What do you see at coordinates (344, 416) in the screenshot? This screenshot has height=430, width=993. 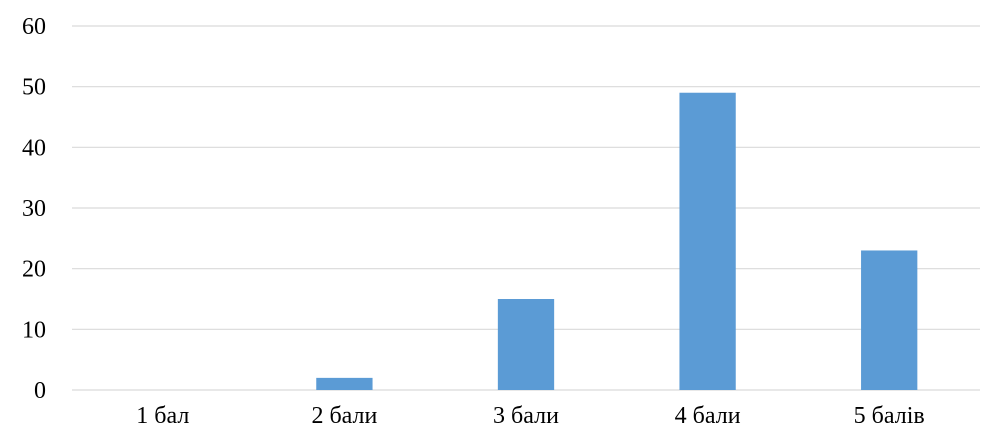 I see `x-tick-label: 2 бали` at bounding box center [344, 416].